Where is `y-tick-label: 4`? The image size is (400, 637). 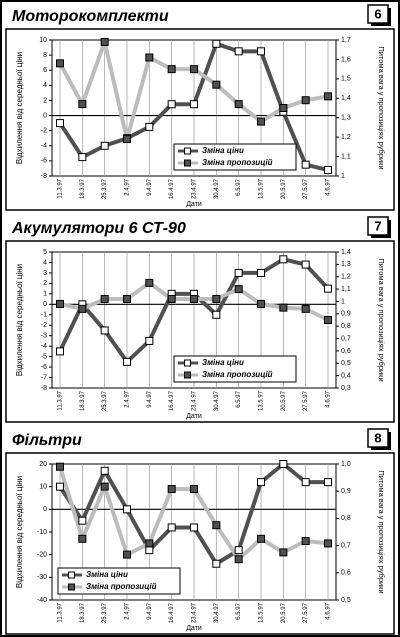 y-tick-label: 4 is located at coordinates (45, 85).